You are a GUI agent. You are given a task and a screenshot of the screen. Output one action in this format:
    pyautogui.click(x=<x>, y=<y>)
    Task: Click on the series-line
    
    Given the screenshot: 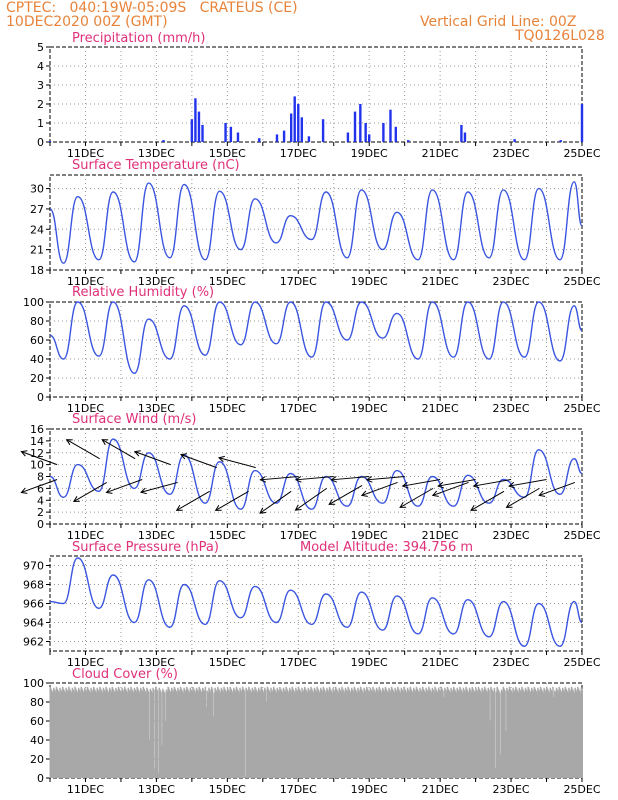 What is the action you would take?
    pyautogui.click(x=316, y=602)
    